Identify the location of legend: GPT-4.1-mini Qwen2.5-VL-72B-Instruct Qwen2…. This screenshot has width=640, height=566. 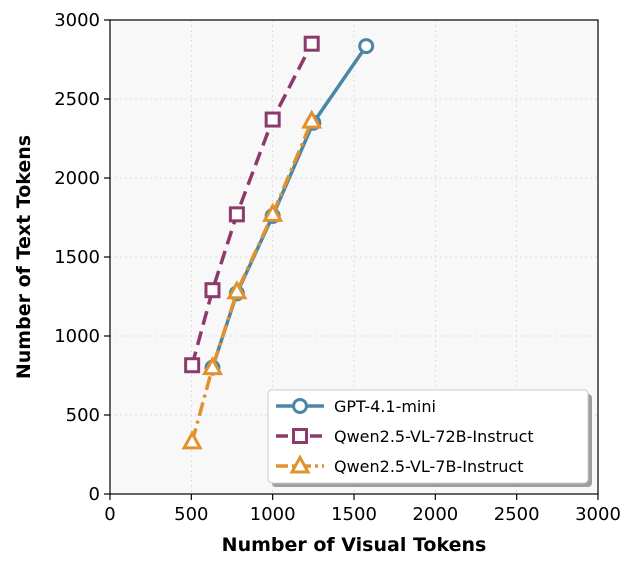
(429, 438).